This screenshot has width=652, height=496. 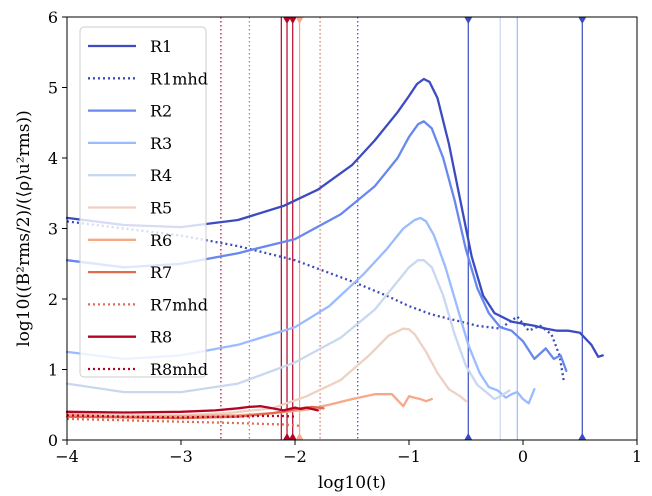 I want to click on series-line-r7mhd, so click(x=183, y=422).